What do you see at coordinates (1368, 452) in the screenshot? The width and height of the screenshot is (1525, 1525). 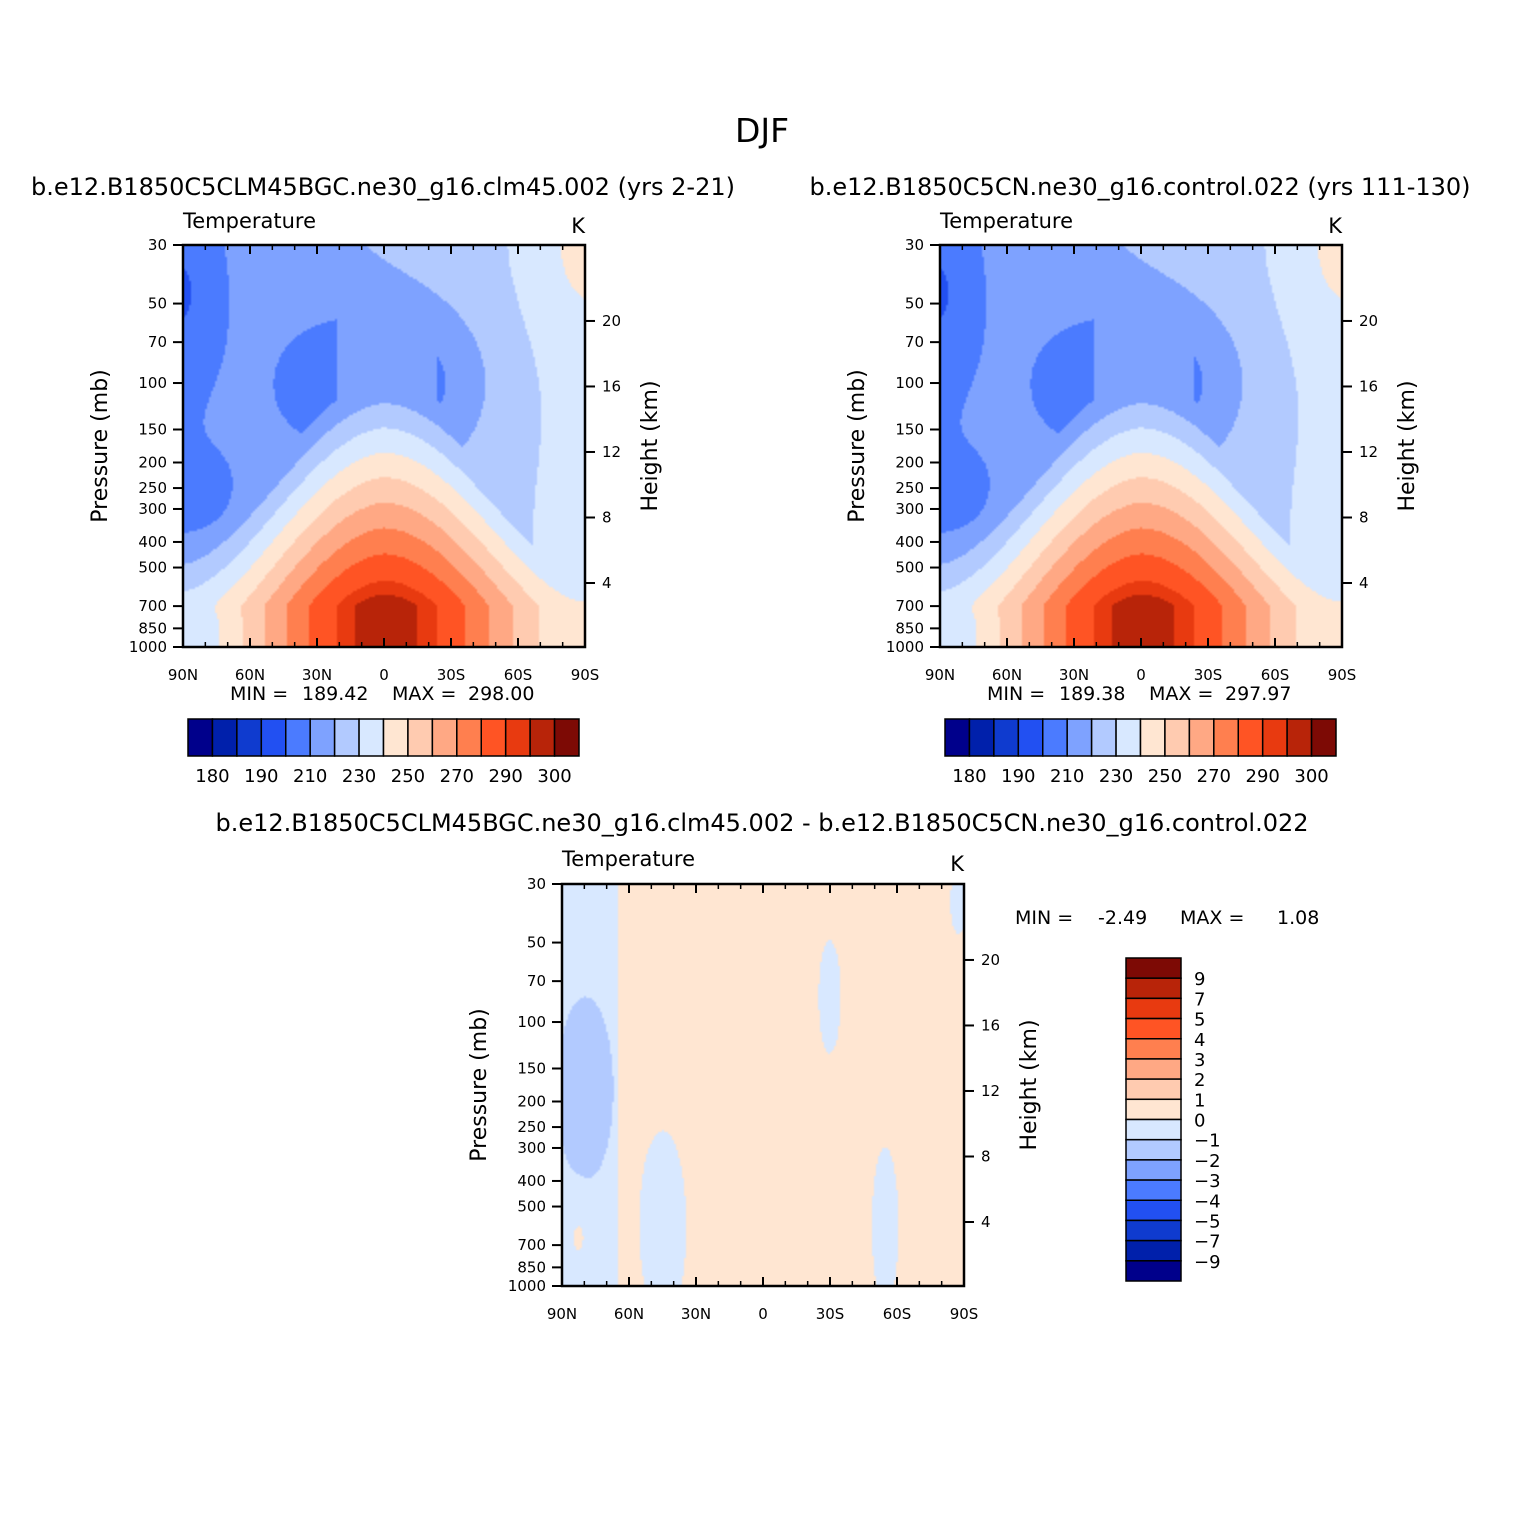 I see `y2-tick-label: 12` at bounding box center [1368, 452].